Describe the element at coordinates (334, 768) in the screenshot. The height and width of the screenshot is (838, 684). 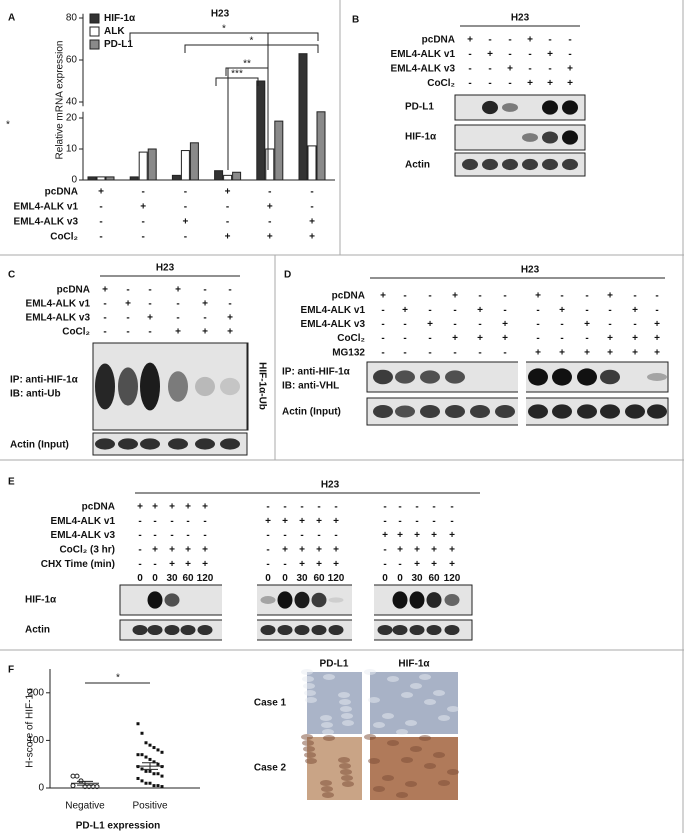
I see `ihc-image` at that location.